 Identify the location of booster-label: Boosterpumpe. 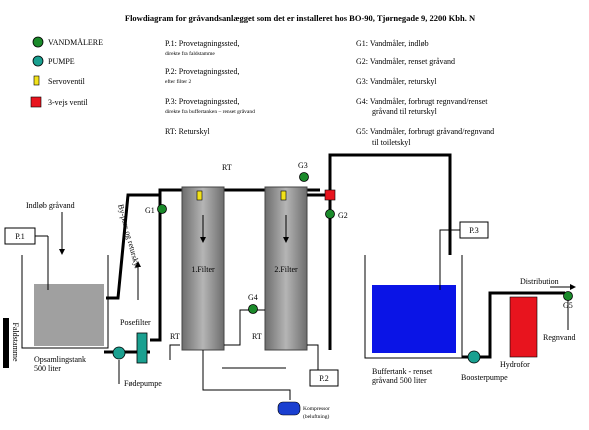
(484, 377).